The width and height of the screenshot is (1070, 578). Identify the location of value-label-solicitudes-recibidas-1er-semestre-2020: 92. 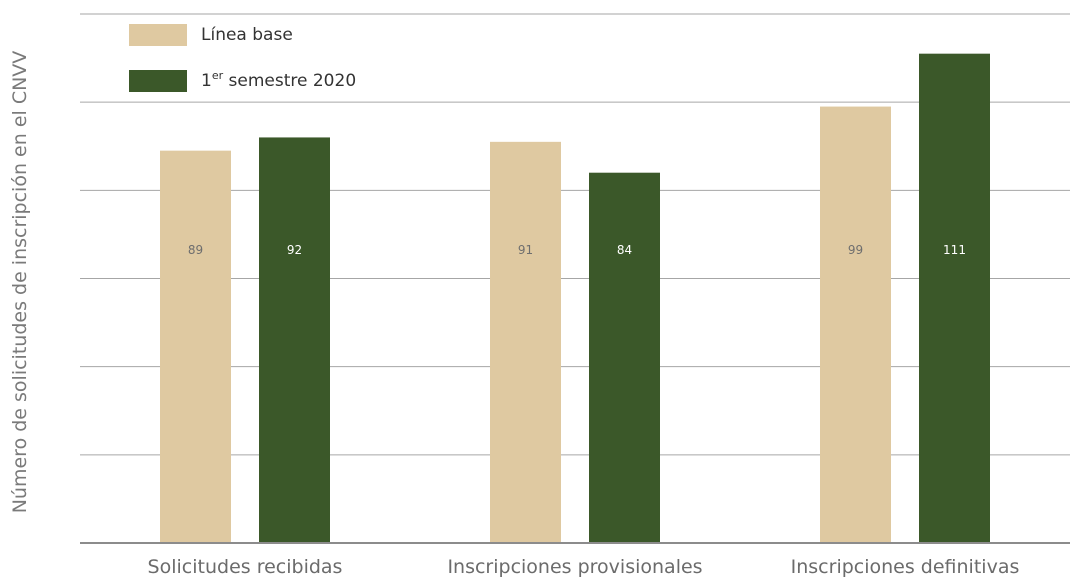
(294, 250).